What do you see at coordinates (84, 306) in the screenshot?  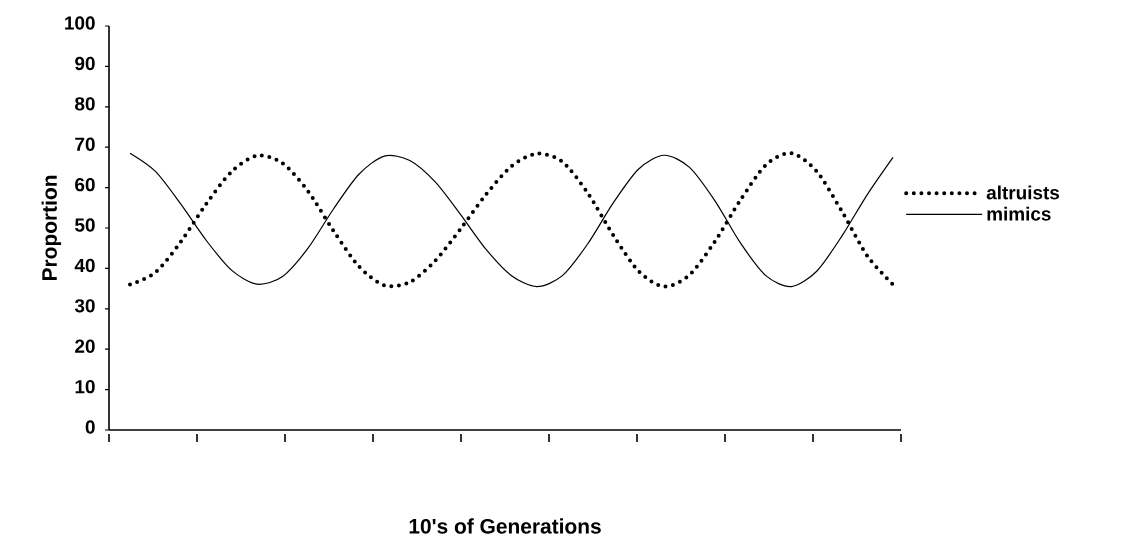 I see `y-tick-label: 30` at bounding box center [84, 306].